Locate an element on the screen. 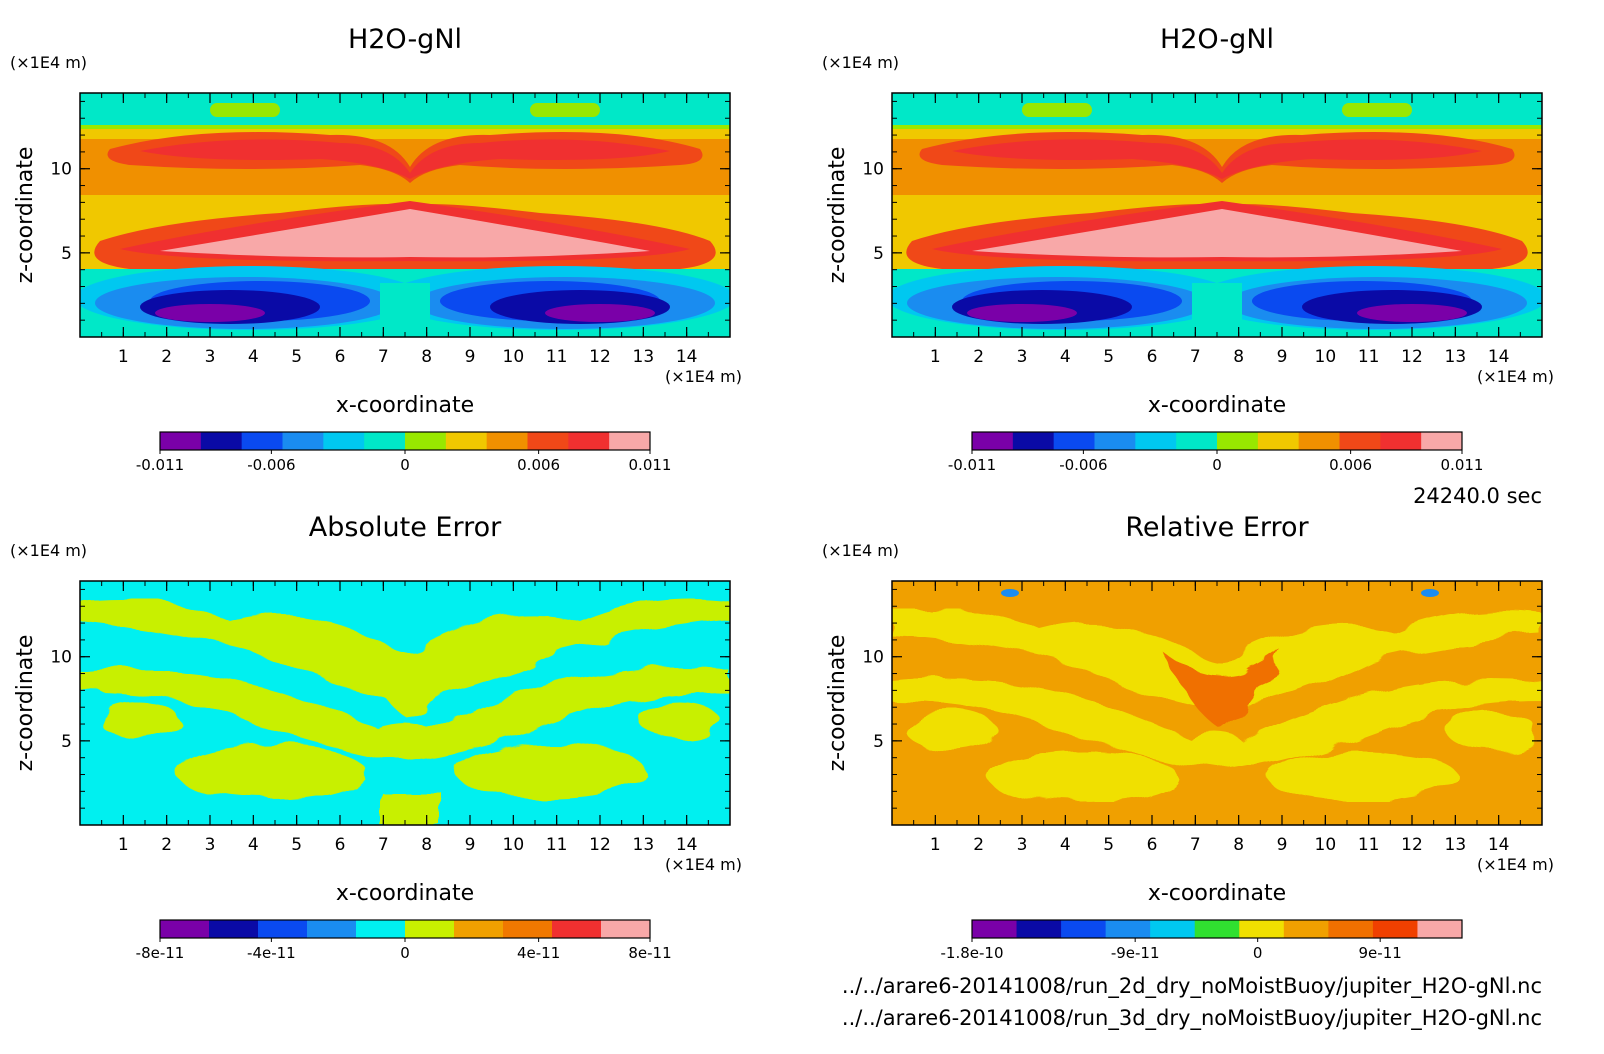 This screenshot has width=1604, height=1054. x-tick-label: 3 is located at coordinates (210, 357).